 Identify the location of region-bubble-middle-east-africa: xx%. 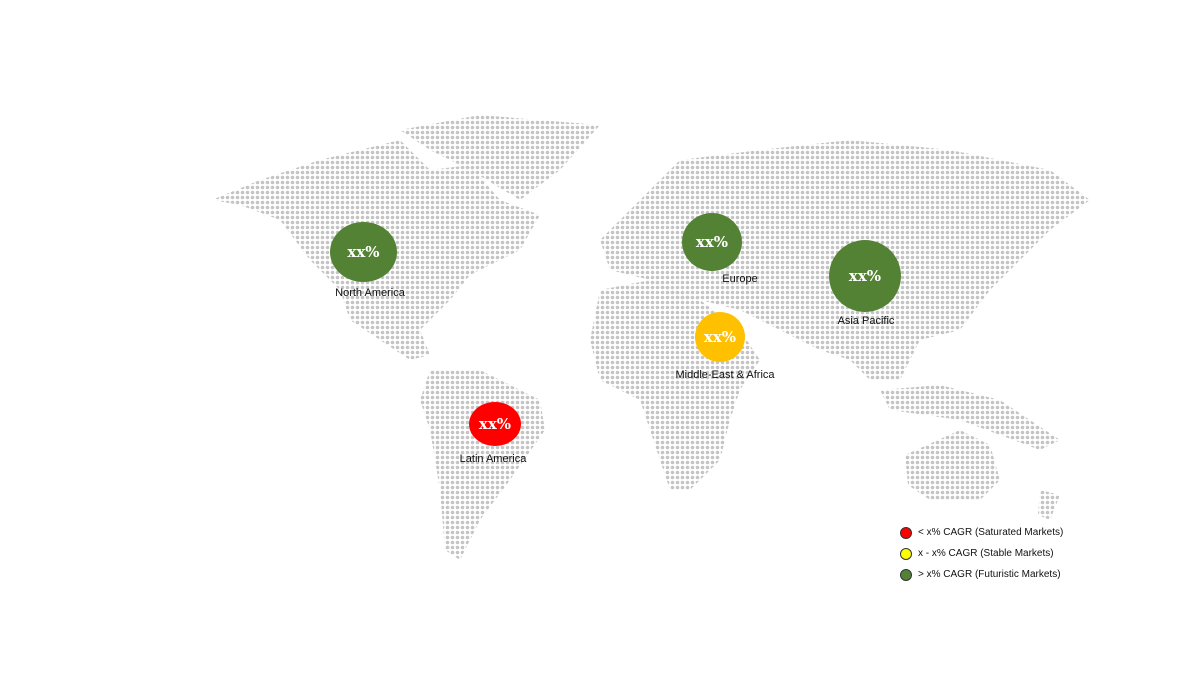
(720, 337).